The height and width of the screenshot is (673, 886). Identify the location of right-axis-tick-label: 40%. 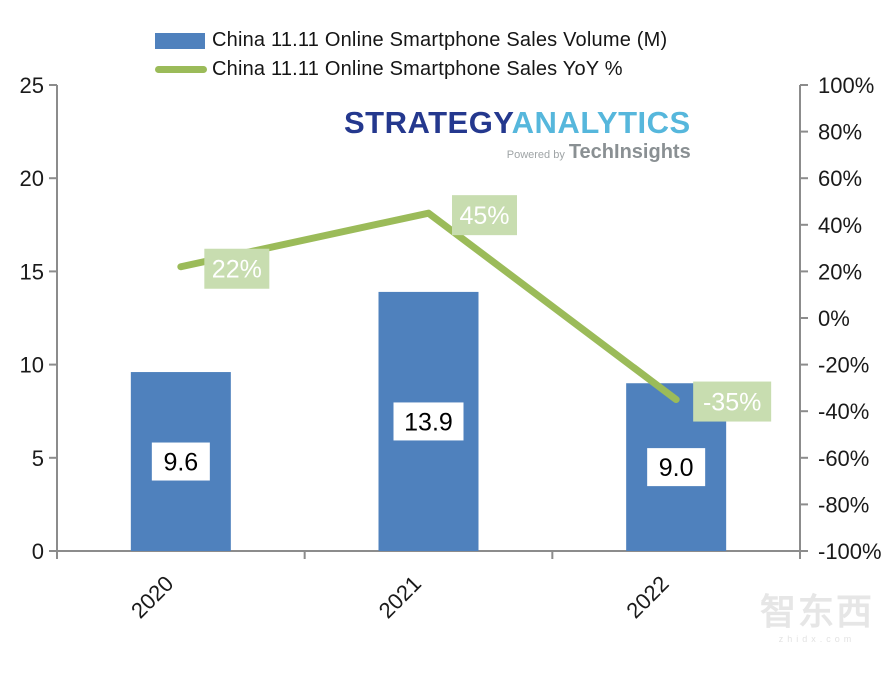
(840, 225).